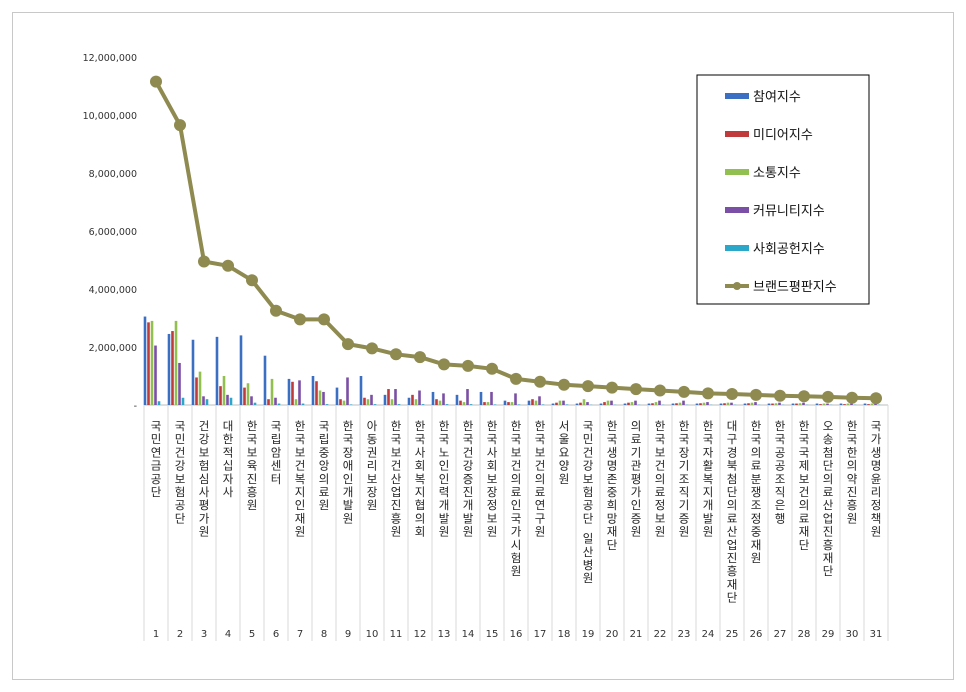 This screenshot has width=966, height=692. What do you see at coordinates (828, 634) in the screenshot?
I see `rank-label: 29` at bounding box center [828, 634].